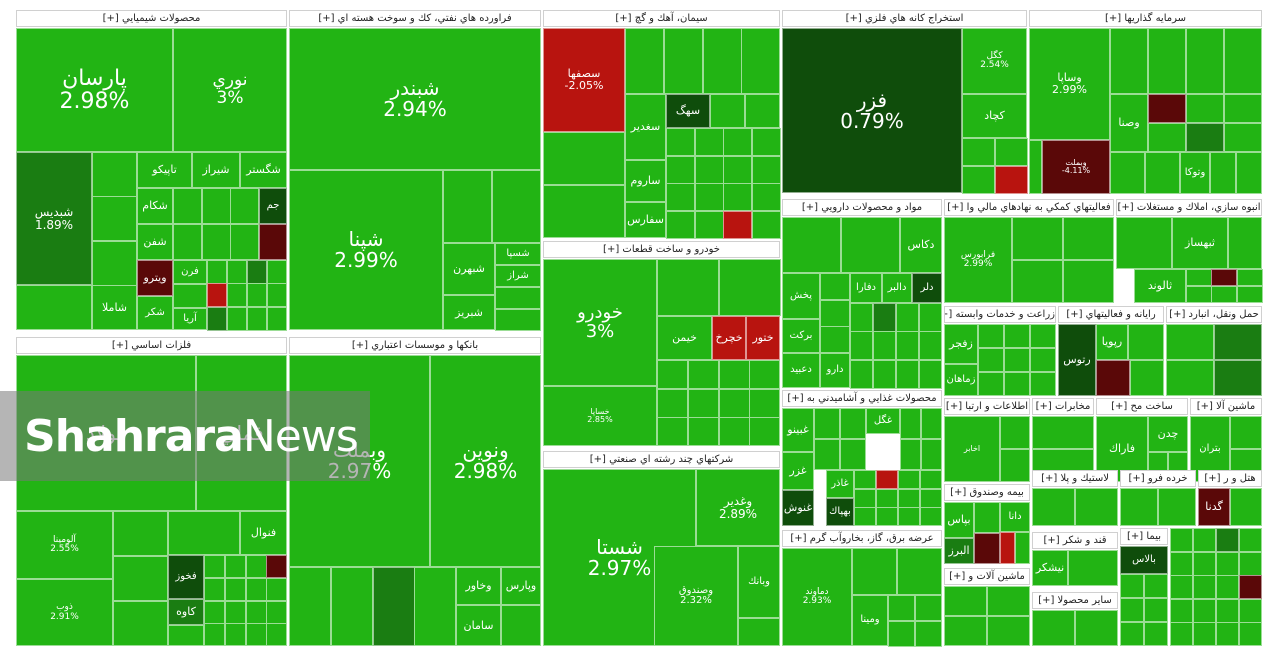 This screenshot has height=661, width=1280. Describe the element at coordinates (798, 430) in the screenshot. I see `stock-tile: غبينو` at that location.